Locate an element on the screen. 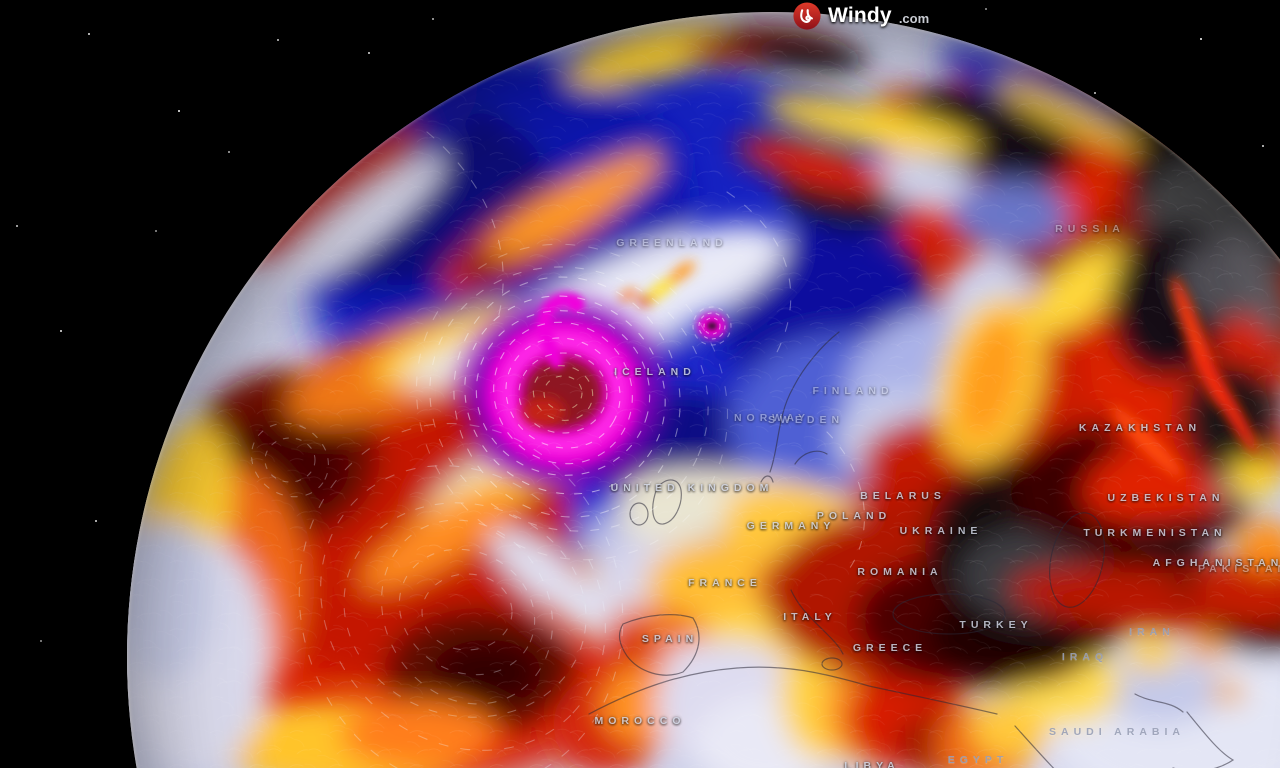  windy-logo-text: Windy is located at coordinates (860, 15).